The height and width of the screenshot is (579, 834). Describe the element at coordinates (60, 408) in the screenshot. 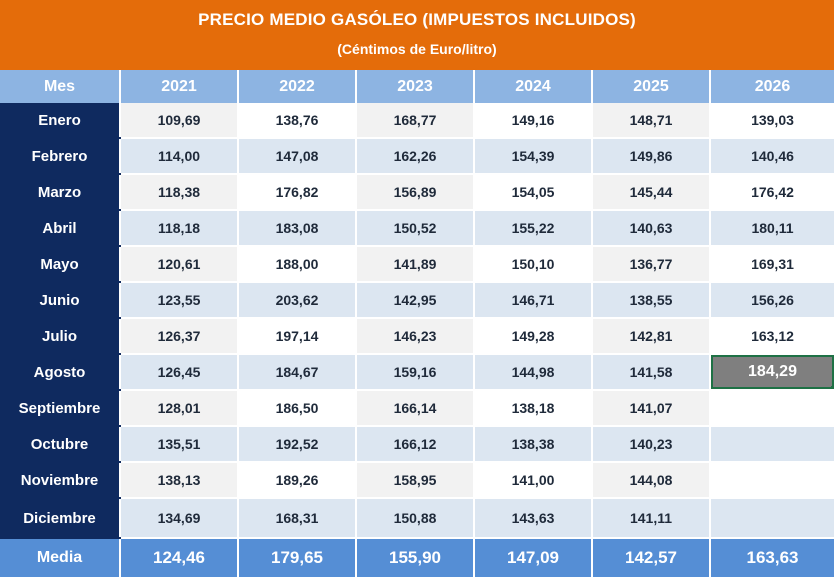

I see `month-label: Septiembre` at that location.